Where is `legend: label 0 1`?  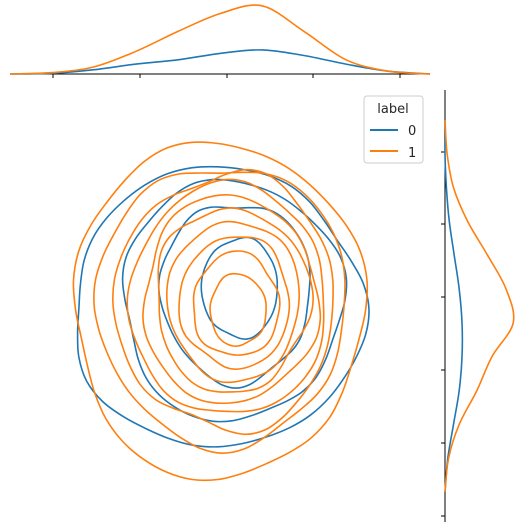
legend: label 0 1 is located at coordinates (393, 129).